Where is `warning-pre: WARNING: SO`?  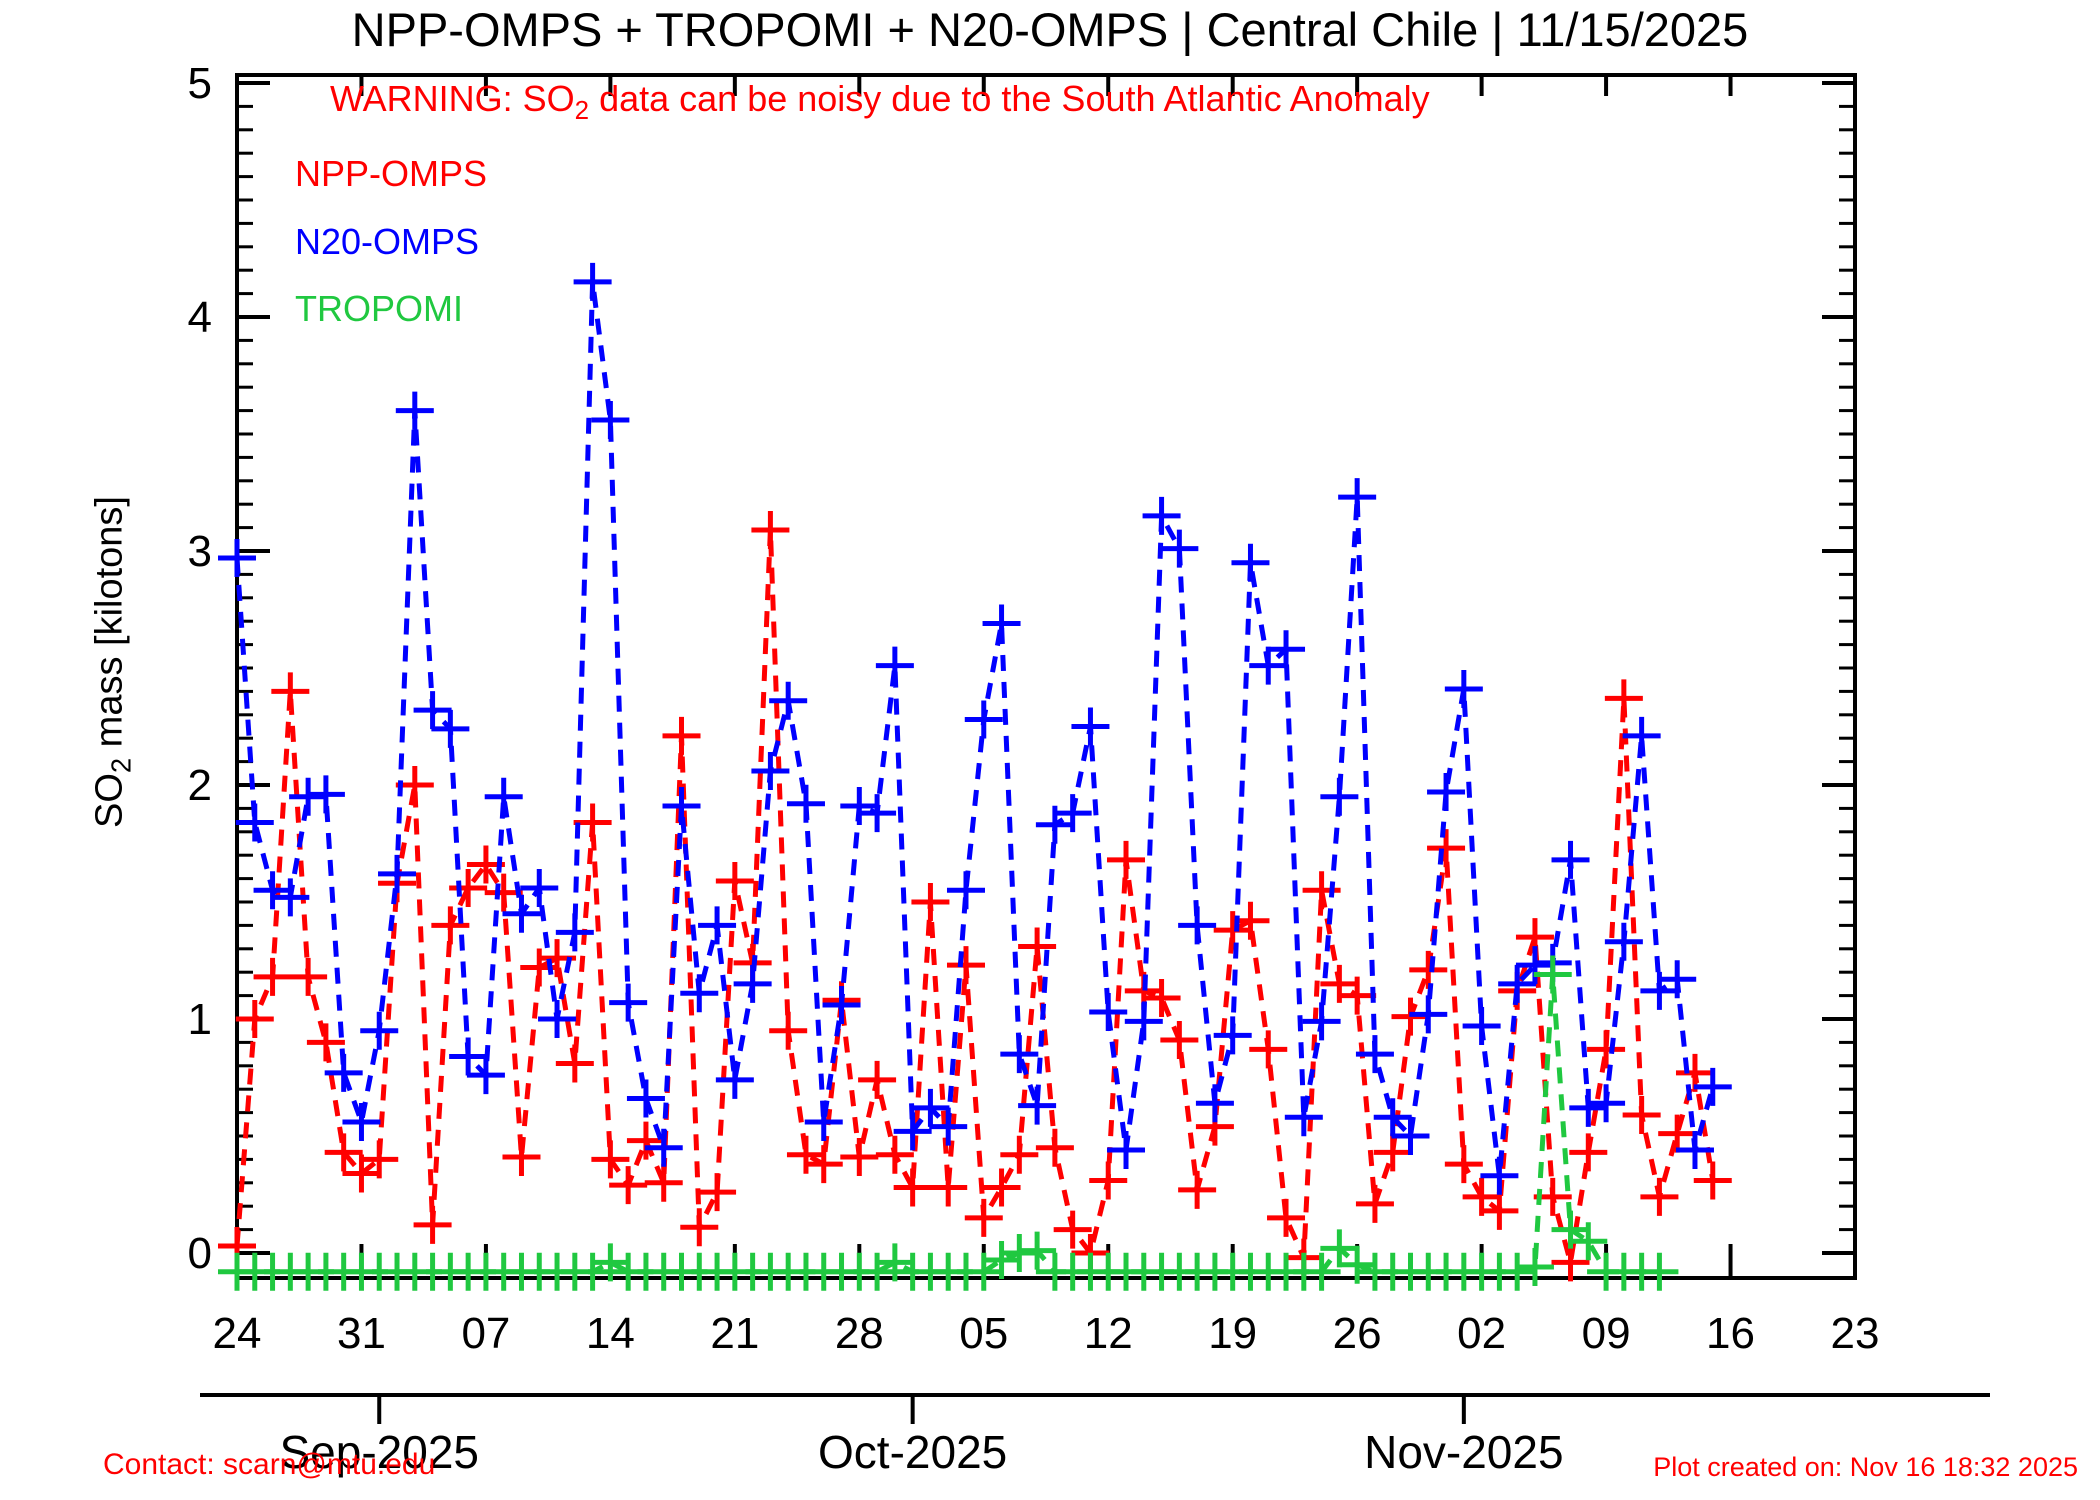 warning-pre: WARNING: SO is located at coordinates (452, 98).